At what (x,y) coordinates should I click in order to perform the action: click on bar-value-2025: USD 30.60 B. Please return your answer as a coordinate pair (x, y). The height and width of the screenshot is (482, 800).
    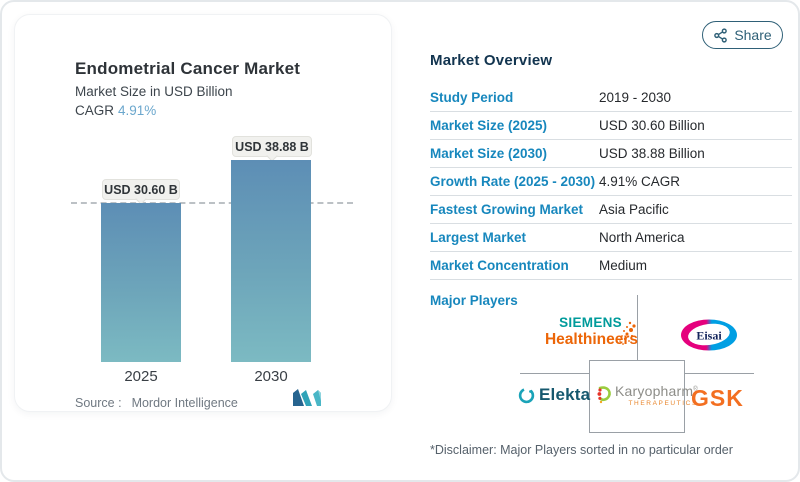
    Looking at the image, I should click on (141, 189).